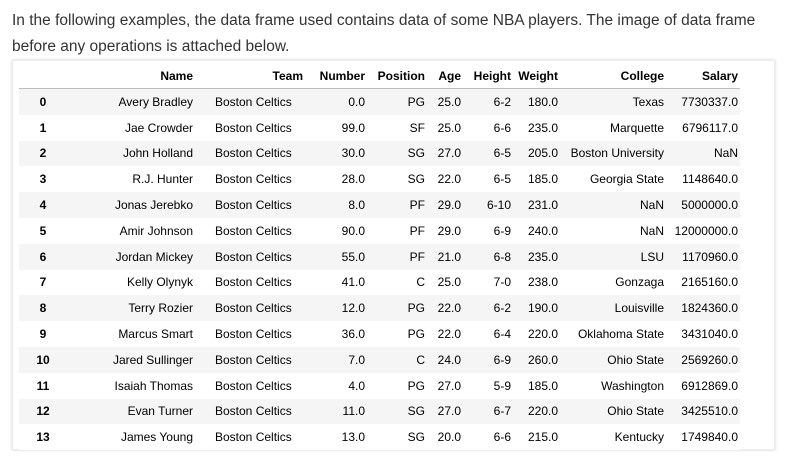  What do you see at coordinates (542, 282) in the screenshot?
I see `weight-cell: 238.0` at bounding box center [542, 282].